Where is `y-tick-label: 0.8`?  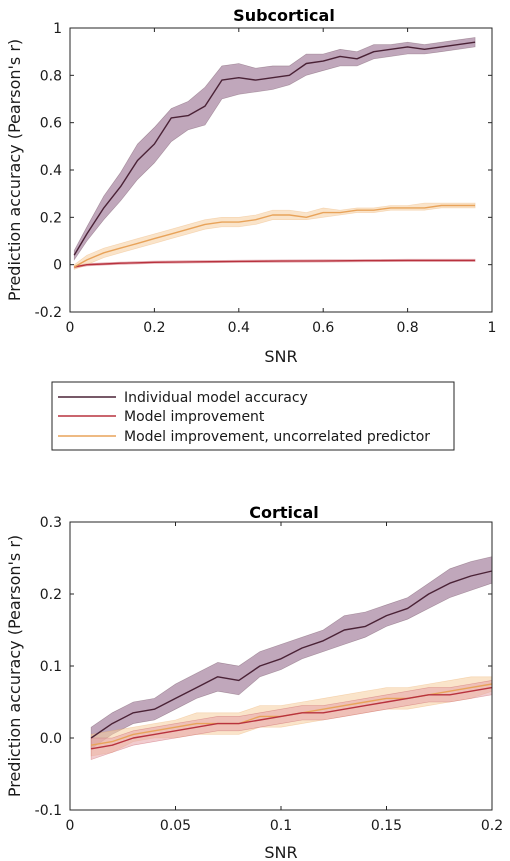 y-tick-label: 0.8 is located at coordinates (51, 76).